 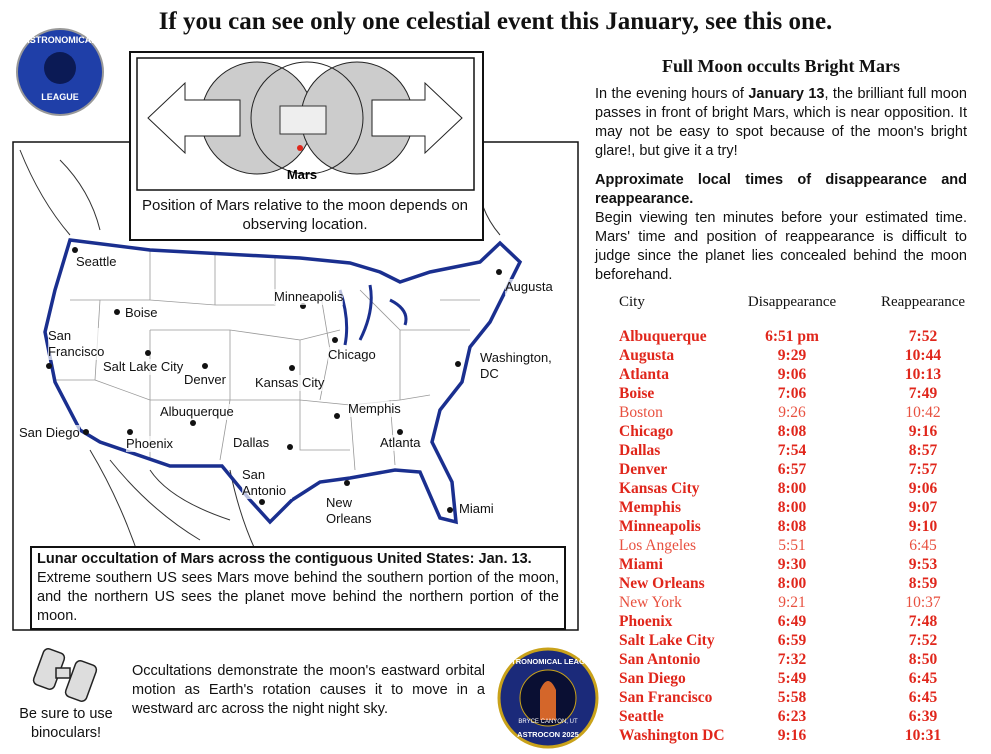 I want to click on city-label: Memphis, so click(x=374, y=409).